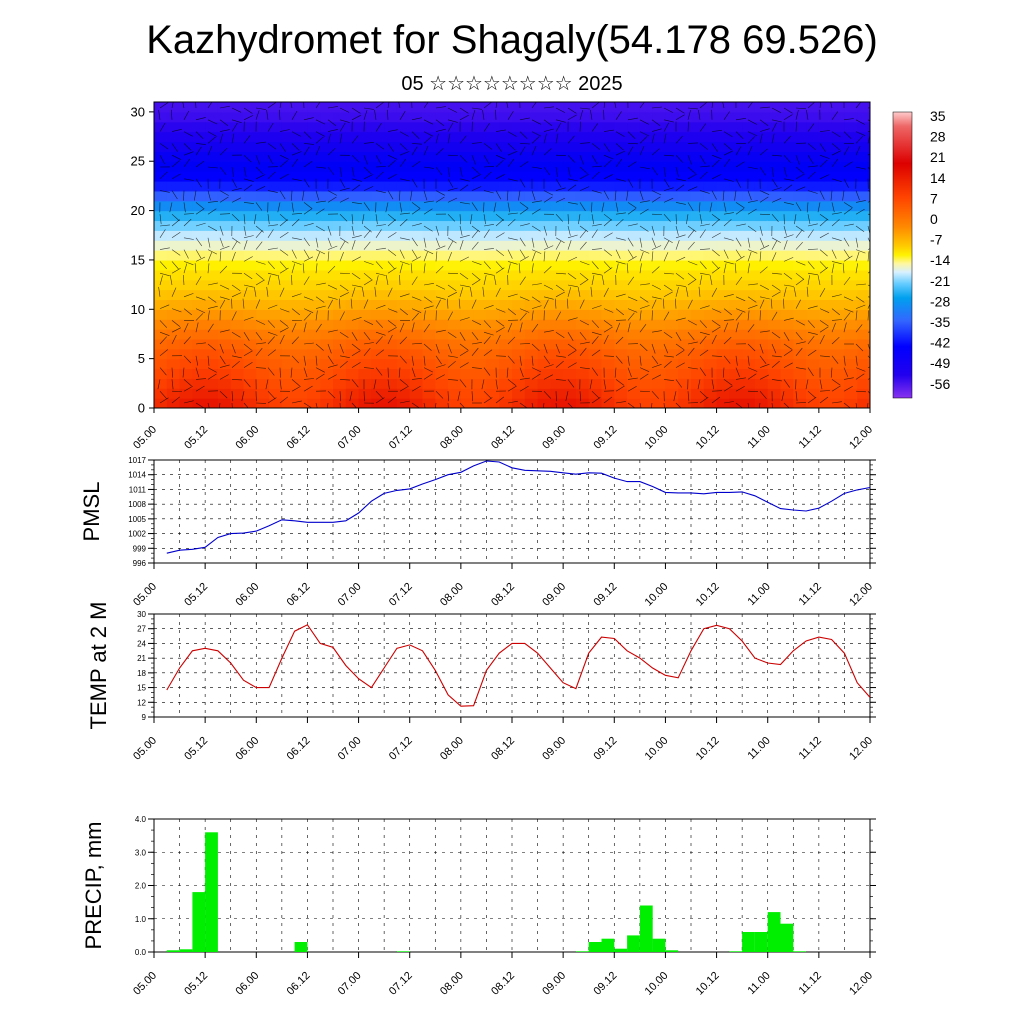  Describe the element at coordinates (196, 749) in the screenshot. I see `temp2m-x-tick-label: 05.12` at that location.